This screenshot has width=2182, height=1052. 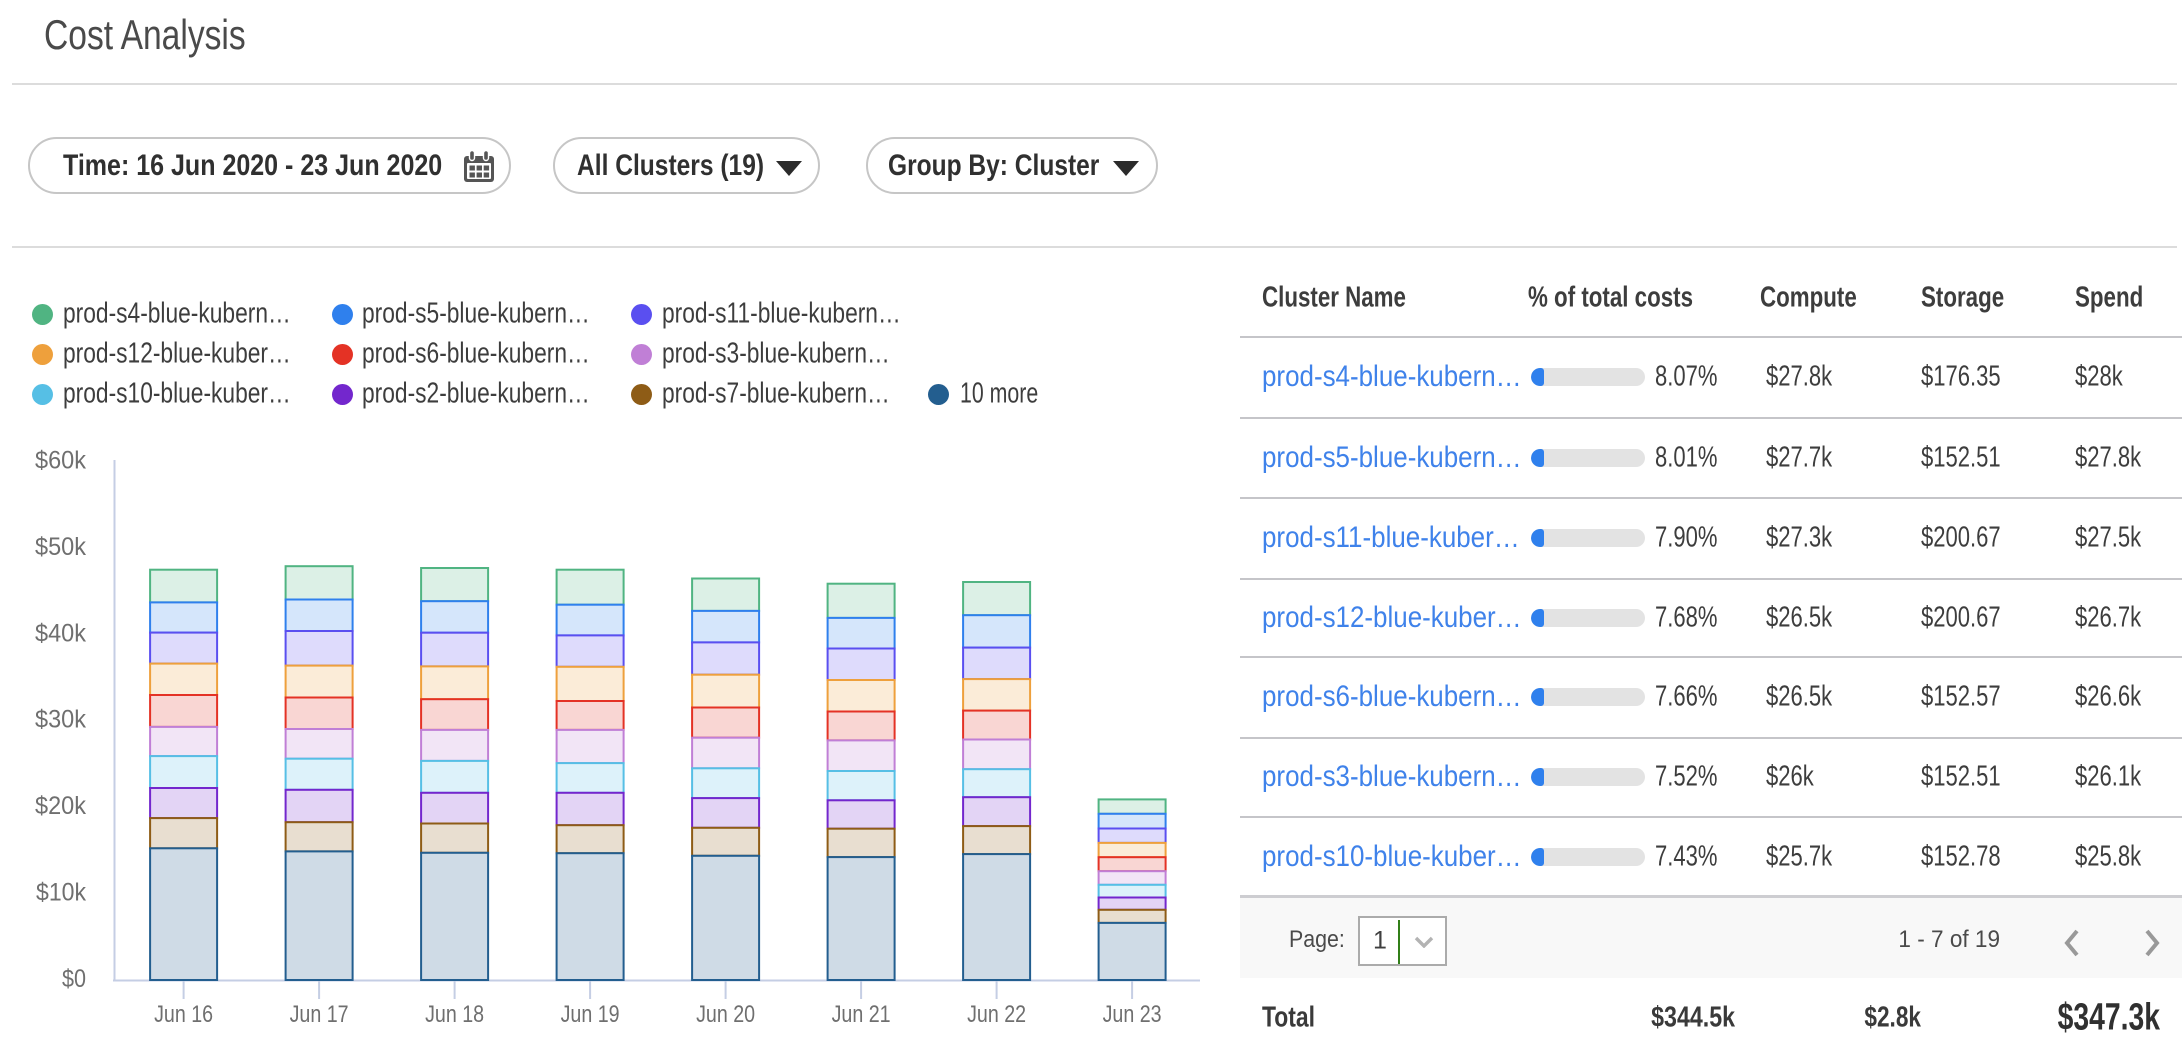 I want to click on svg-text: Jun 17, so click(x=319, y=1014).